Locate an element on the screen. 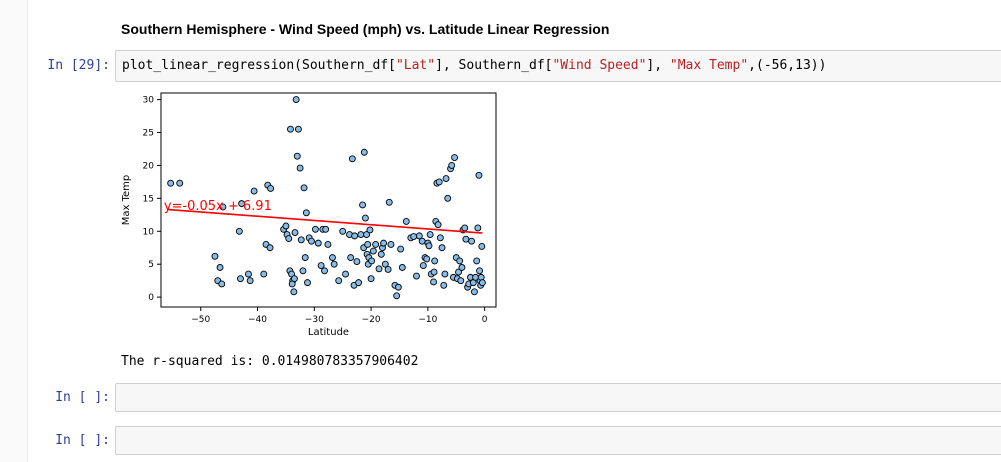 The image size is (1001, 462). regression-equation: y=-0.05x + 6.91 is located at coordinates (218, 206).